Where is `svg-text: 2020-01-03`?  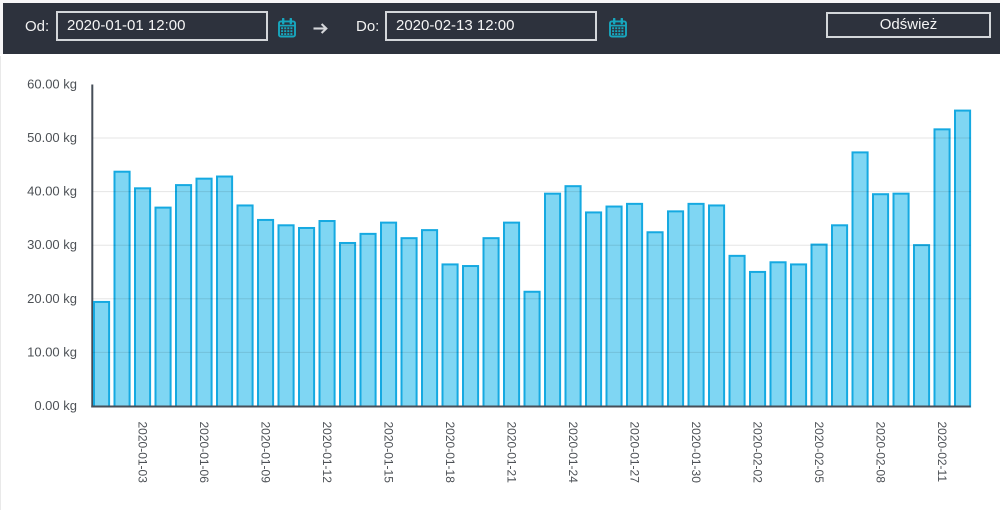
svg-text: 2020-01-03 is located at coordinates (143, 453).